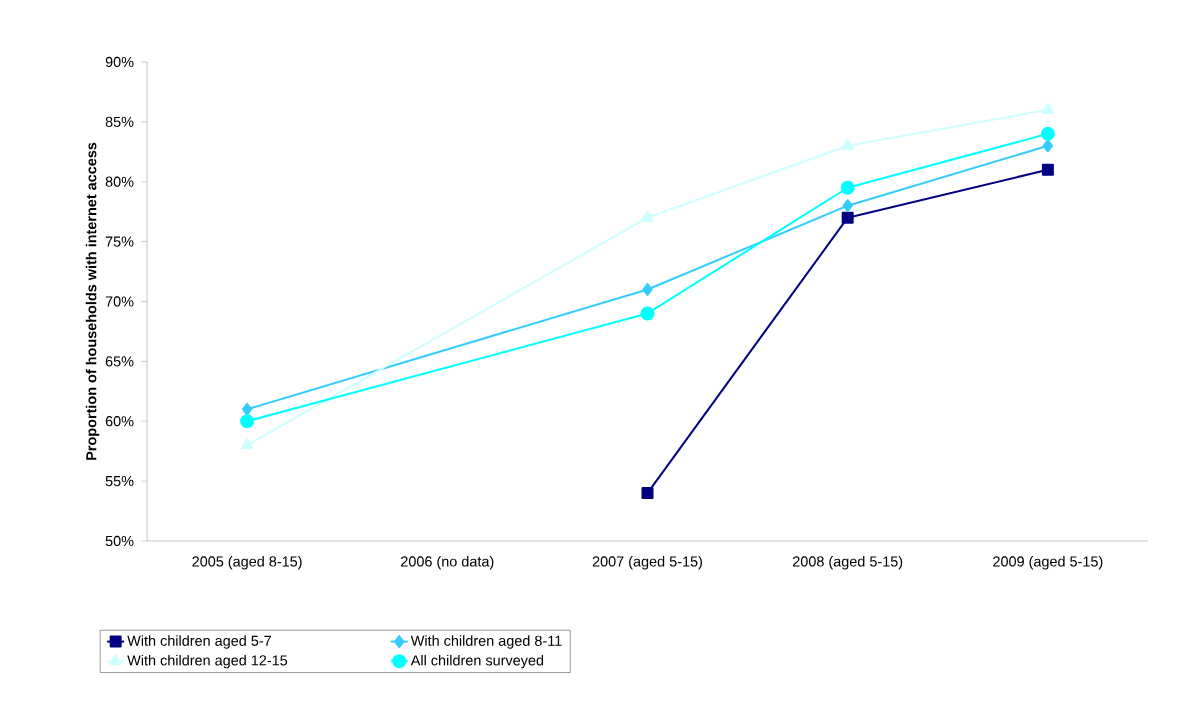 The height and width of the screenshot is (711, 1200). I want to click on x-tick-label: 2009 (aged 5-15), so click(1048, 563).